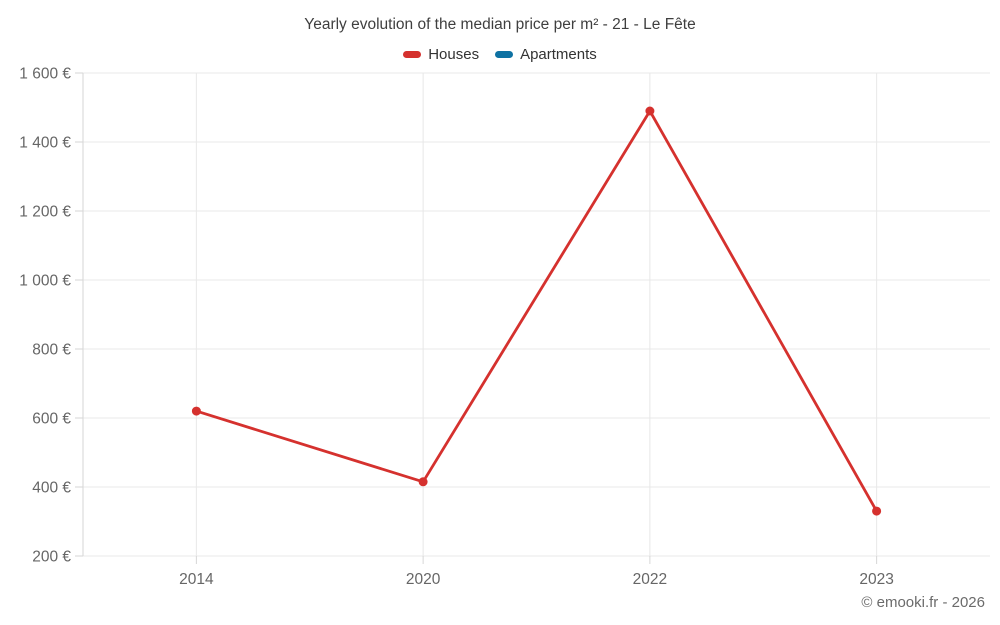 The image size is (1000, 625). I want to click on copyright: © emooki.fr - 2026, so click(923, 602).